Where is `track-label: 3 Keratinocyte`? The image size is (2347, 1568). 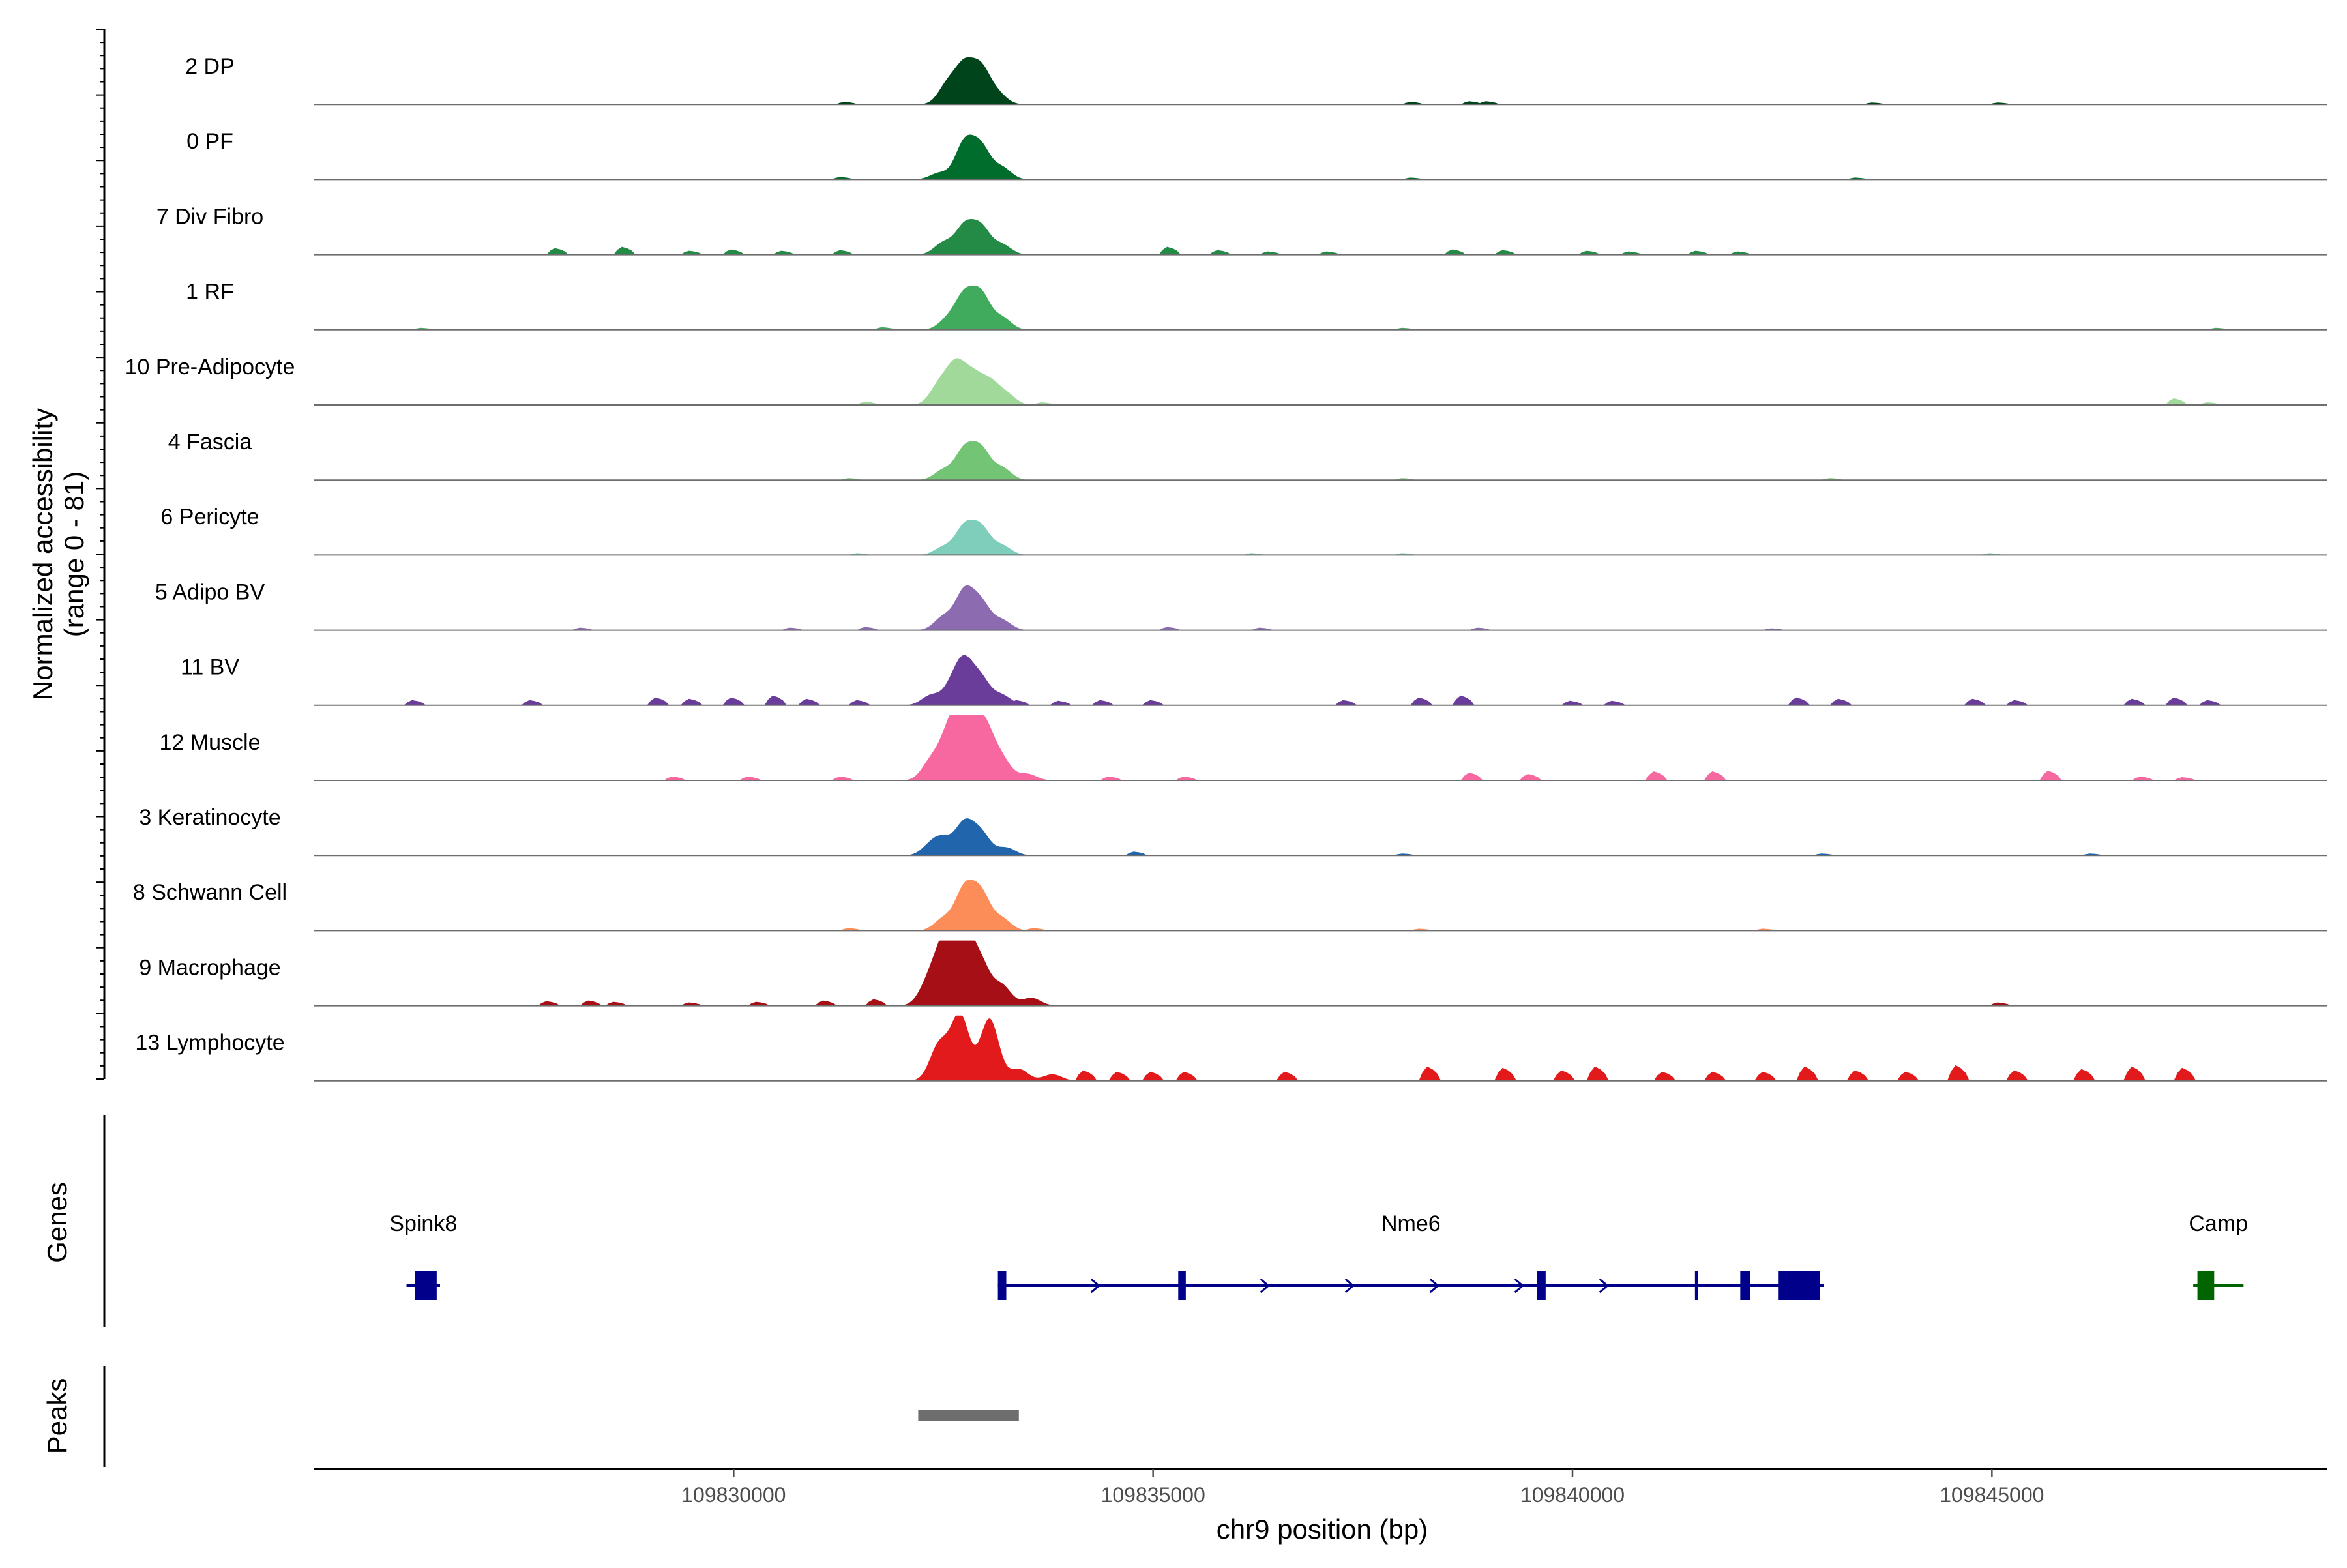
track-label: 3 Keratinocyte is located at coordinates (209, 818).